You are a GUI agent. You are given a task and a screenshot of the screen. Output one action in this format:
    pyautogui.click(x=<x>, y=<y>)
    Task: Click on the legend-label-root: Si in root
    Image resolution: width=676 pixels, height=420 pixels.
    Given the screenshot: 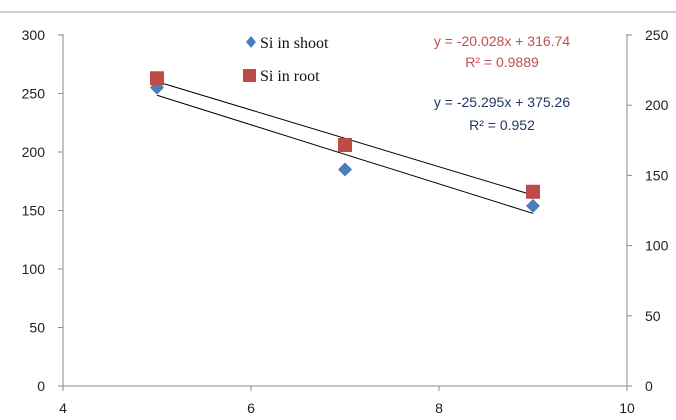 What is the action you would take?
    pyautogui.click(x=290, y=76)
    